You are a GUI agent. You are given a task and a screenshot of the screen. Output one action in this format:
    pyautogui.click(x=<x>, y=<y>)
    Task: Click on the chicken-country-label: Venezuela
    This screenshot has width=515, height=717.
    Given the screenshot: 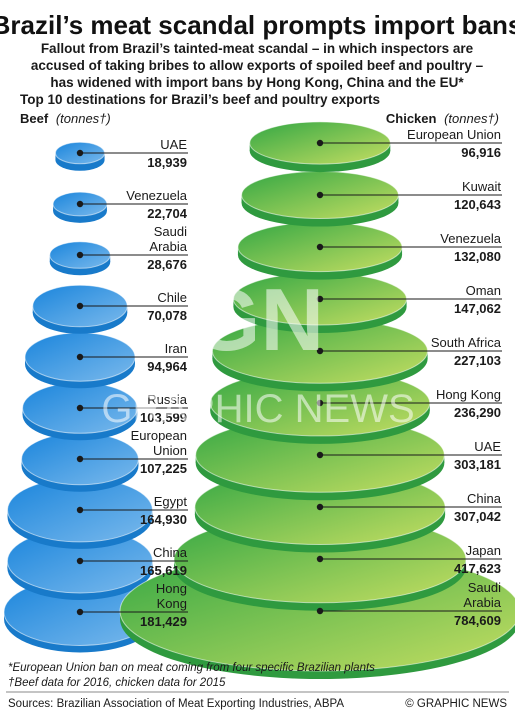 What is the action you would take?
    pyautogui.click(x=470, y=238)
    